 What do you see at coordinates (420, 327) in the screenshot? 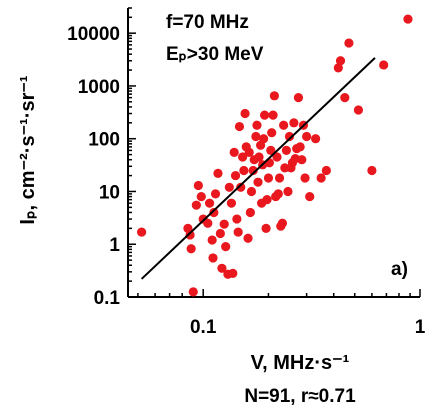
I see `x-tick-label: 1` at bounding box center [420, 327].